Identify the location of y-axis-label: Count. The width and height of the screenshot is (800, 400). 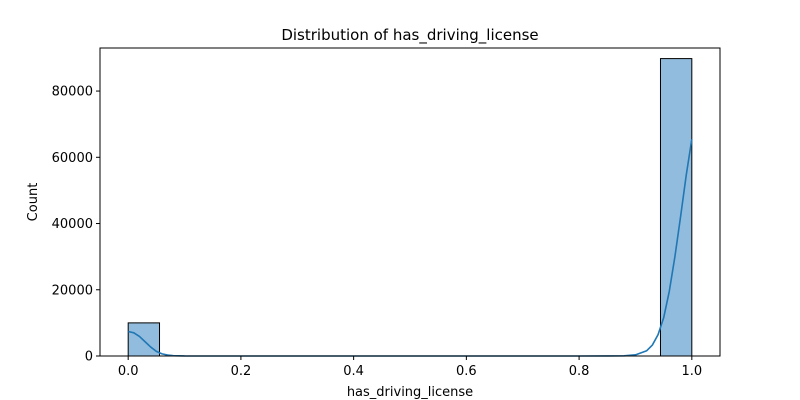
(33, 202).